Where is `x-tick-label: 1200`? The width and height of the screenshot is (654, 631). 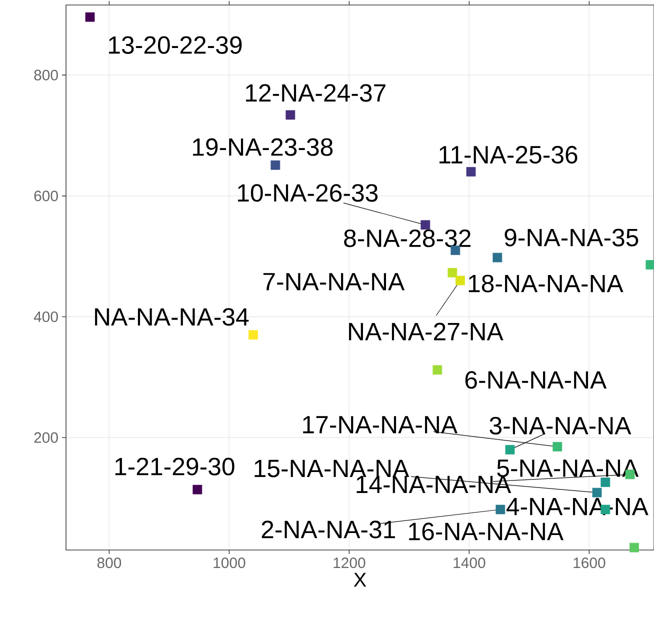 x-tick-label: 1200 is located at coordinates (350, 563).